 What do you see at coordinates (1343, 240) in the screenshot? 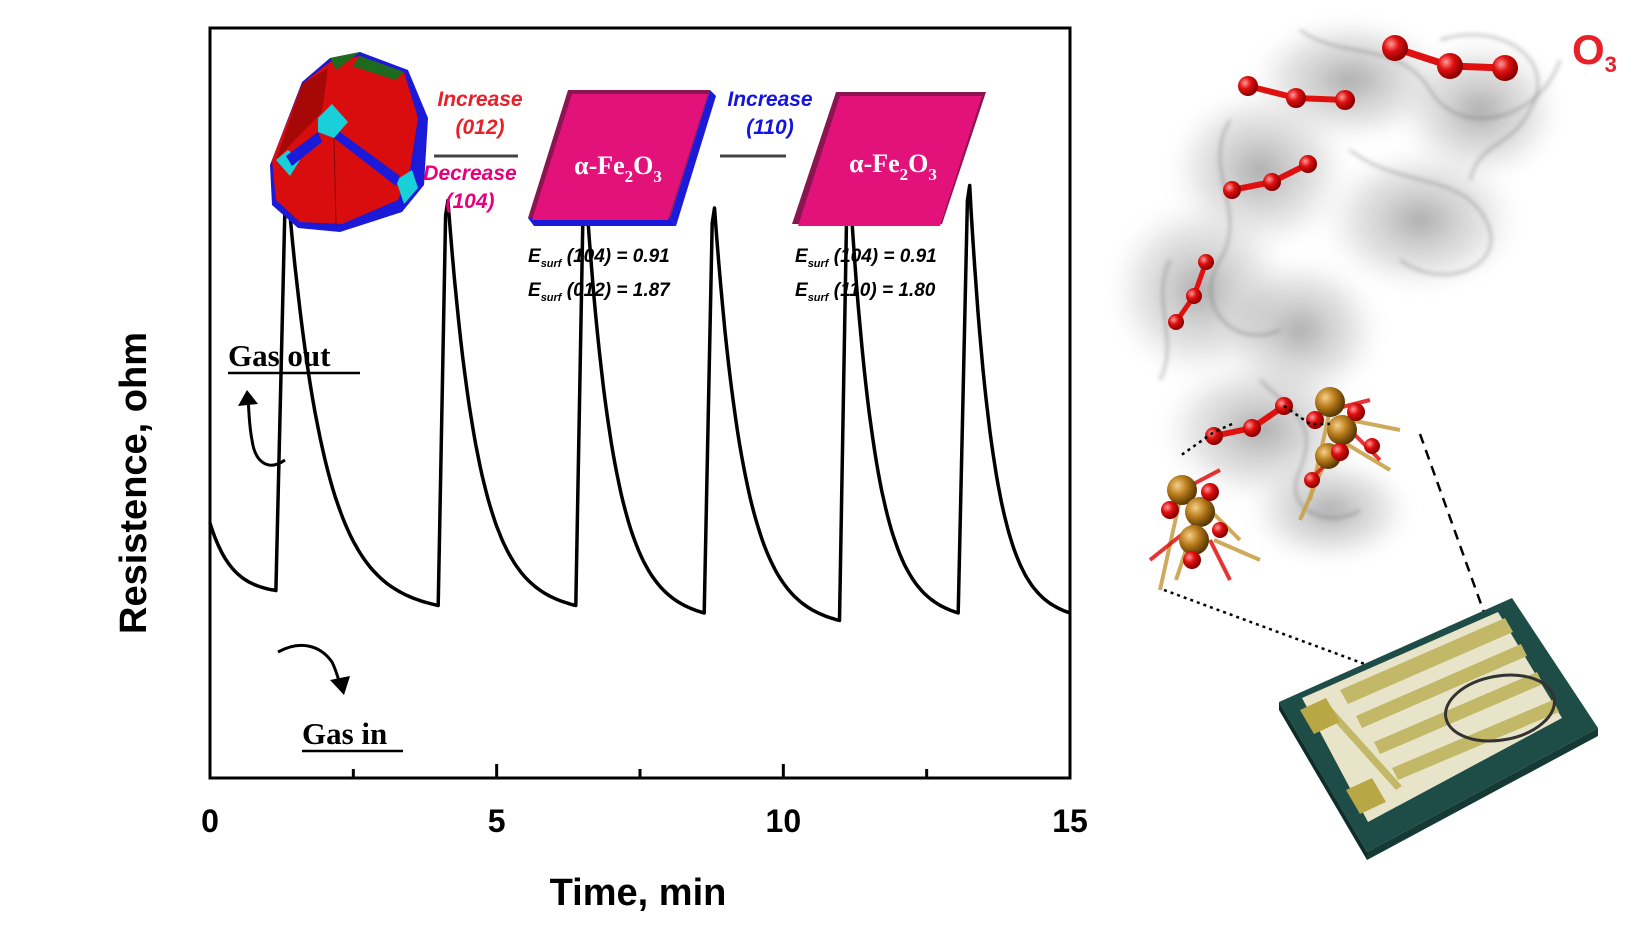
I see `ozone-molecules` at bounding box center [1343, 240].